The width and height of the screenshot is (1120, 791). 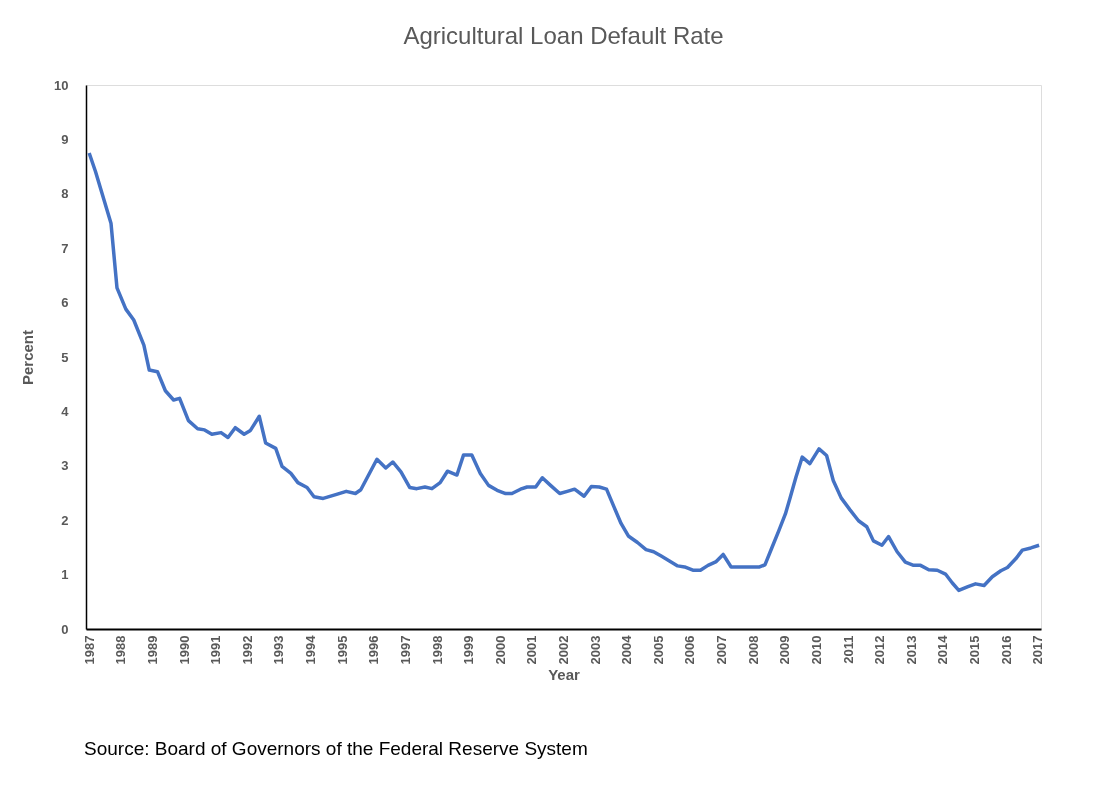 I want to click on chart-title: Agricultural Loan Default Rate, so click(x=563, y=35).